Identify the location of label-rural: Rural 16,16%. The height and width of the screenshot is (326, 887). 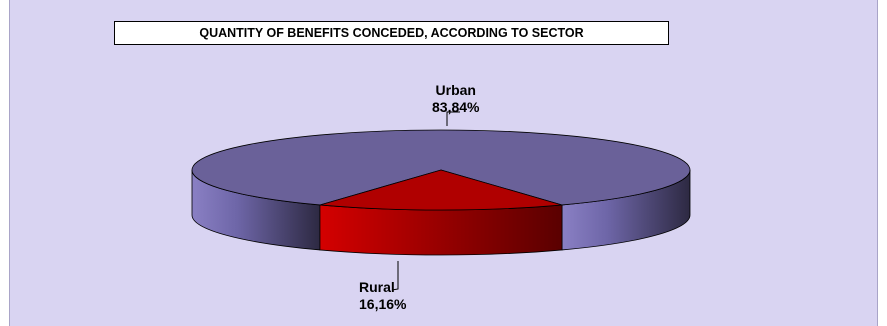
(382, 296).